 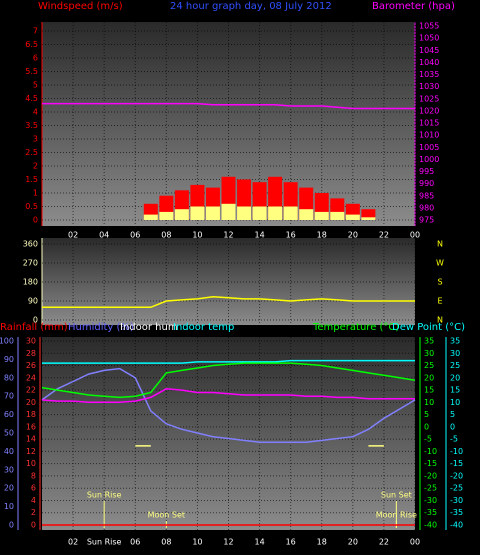 I want to click on y-tick-label: 2.5, so click(x=31, y=152).